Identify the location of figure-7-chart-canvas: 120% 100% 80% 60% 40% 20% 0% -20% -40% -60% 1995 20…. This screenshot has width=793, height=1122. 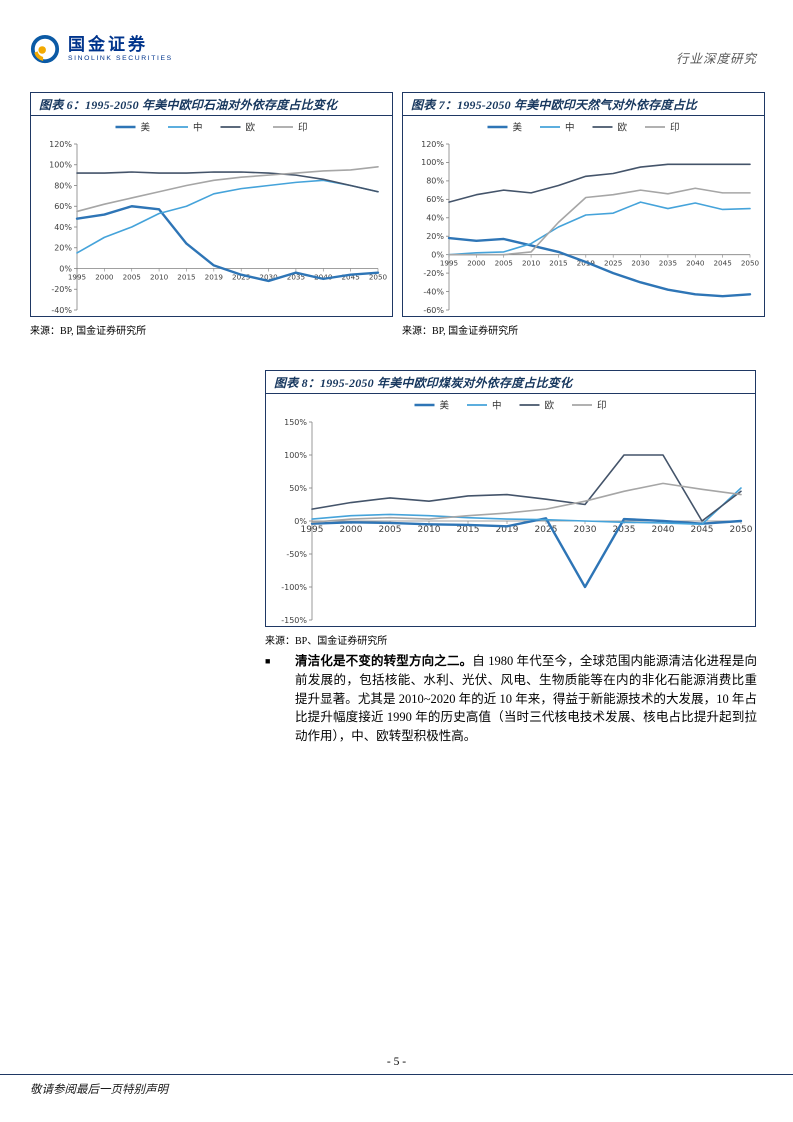
(590, 218).